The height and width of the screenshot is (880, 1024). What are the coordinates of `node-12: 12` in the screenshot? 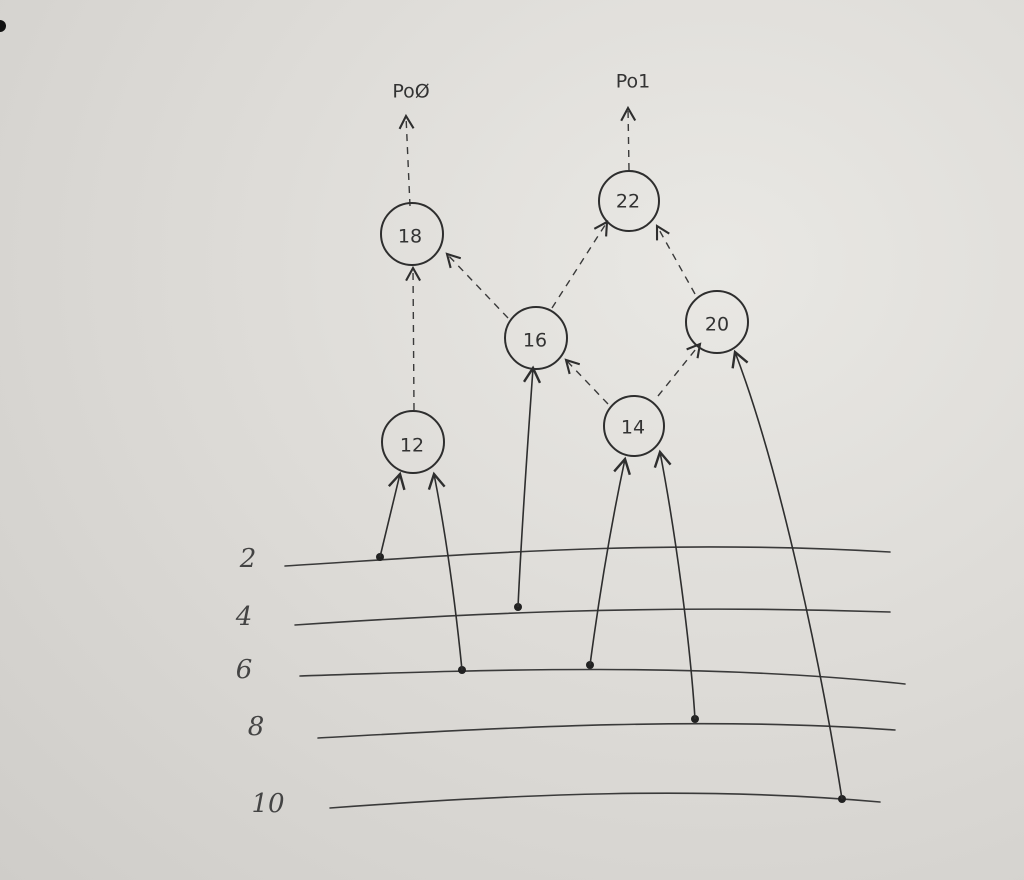 It's located at (413, 442).